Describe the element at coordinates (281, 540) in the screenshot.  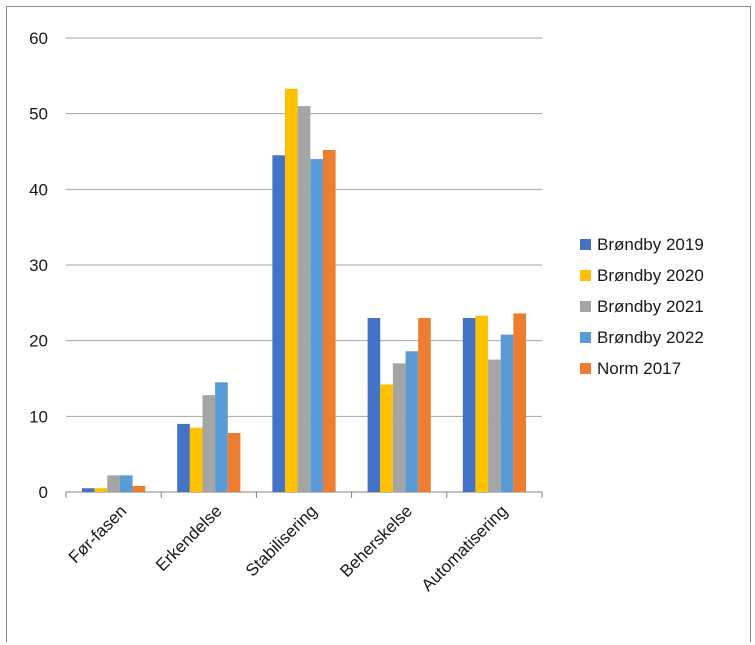
I see `x-tick-label-2: Stabilisering` at that location.